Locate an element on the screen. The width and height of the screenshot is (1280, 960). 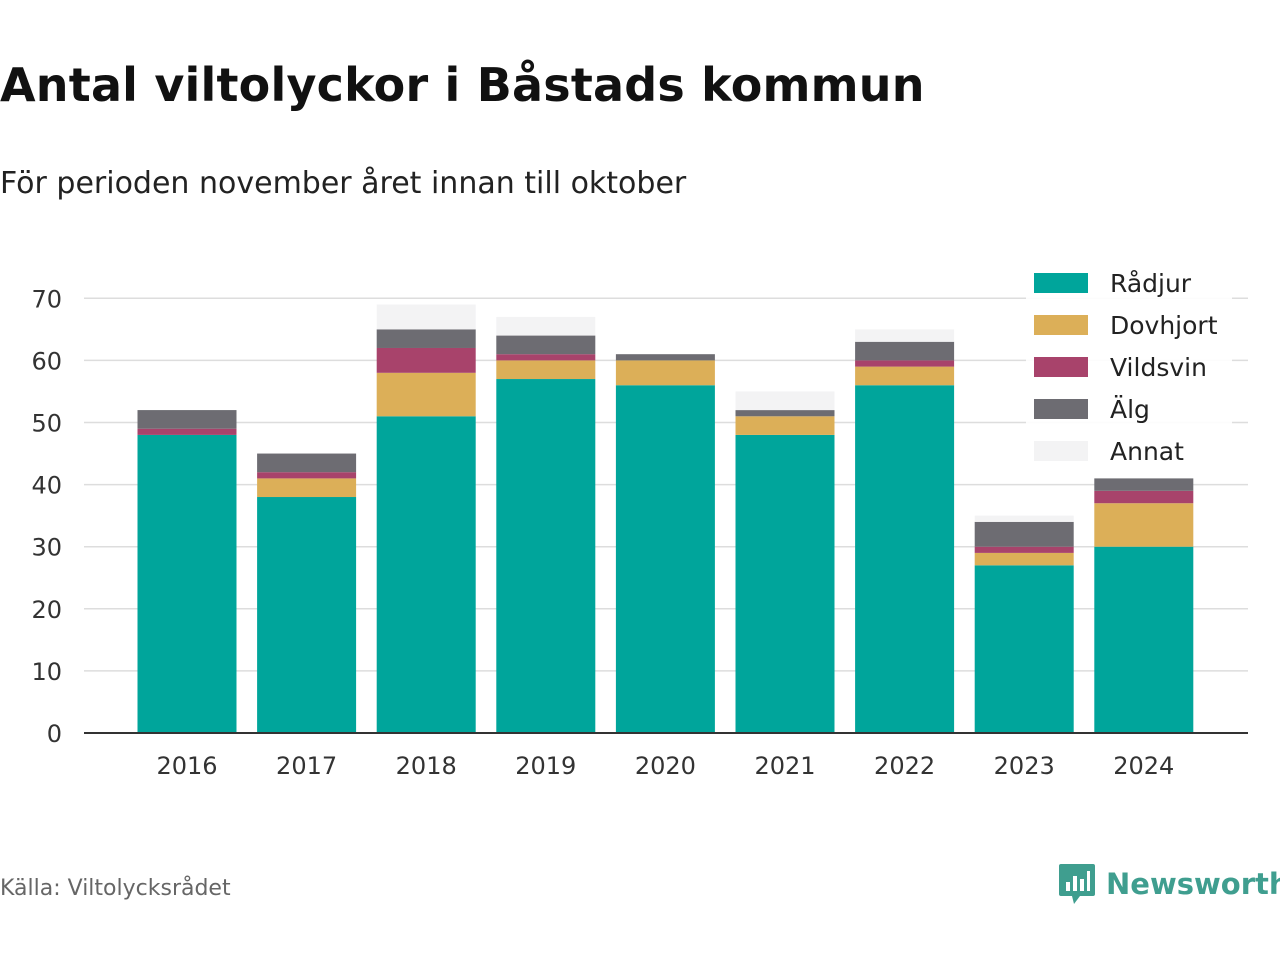
chart-title: Antal viltolyckor i Båstads kommun is located at coordinates (462, 85).